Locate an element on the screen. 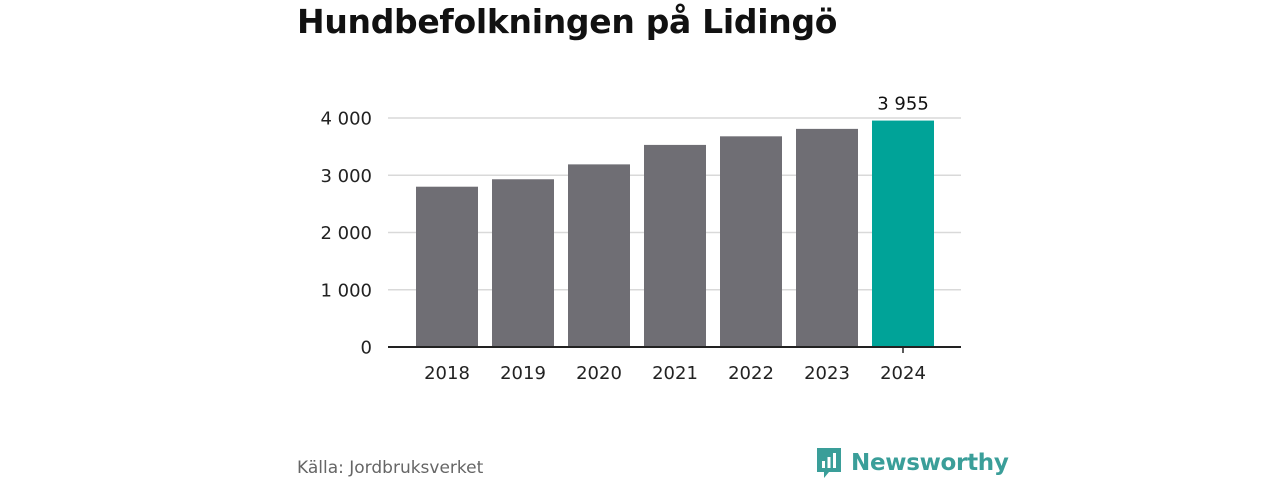 This screenshot has height=480, width=1280. data-label: 3 955 is located at coordinates (903, 104).